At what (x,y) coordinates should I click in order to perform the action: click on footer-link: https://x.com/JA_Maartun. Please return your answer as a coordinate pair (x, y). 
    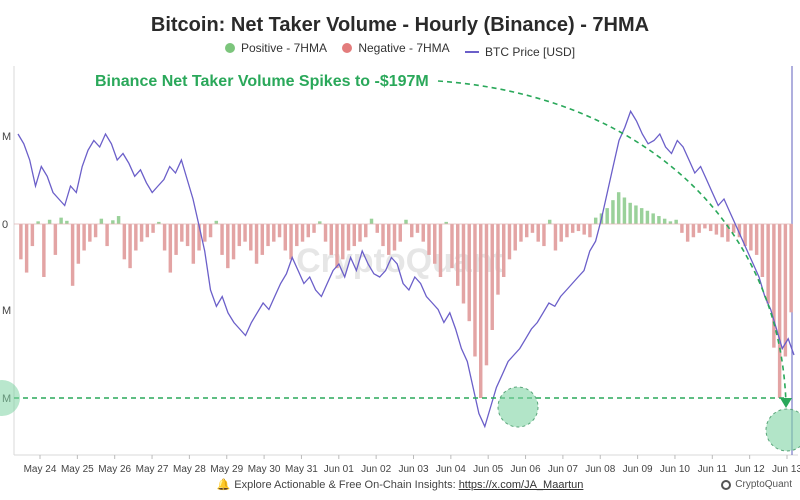
    Looking at the image, I should click on (521, 485).